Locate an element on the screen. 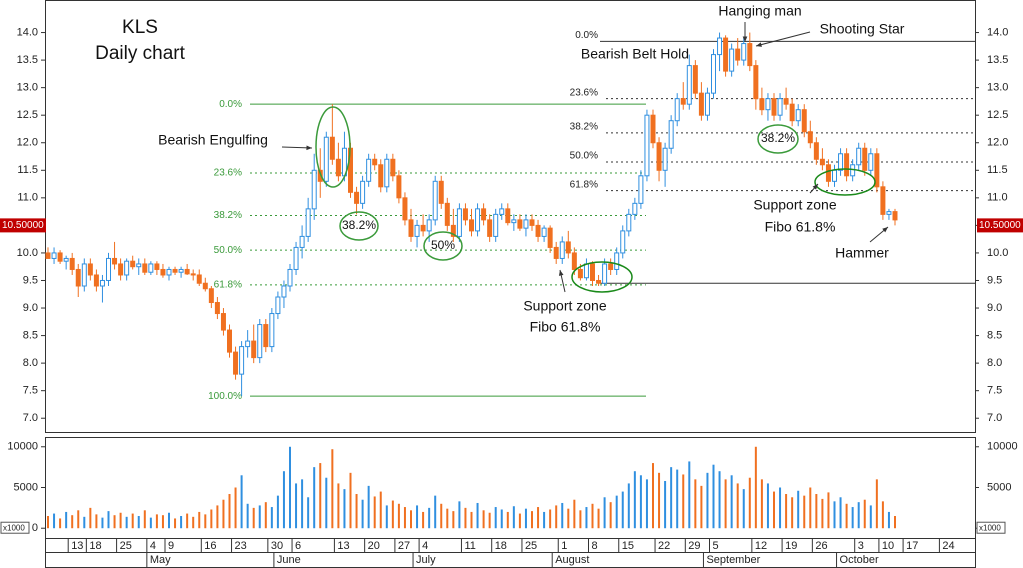 Image resolution: width=1023 pixels, height=568 pixels. x-tick-label: 6 is located at coordinates (298, 546).